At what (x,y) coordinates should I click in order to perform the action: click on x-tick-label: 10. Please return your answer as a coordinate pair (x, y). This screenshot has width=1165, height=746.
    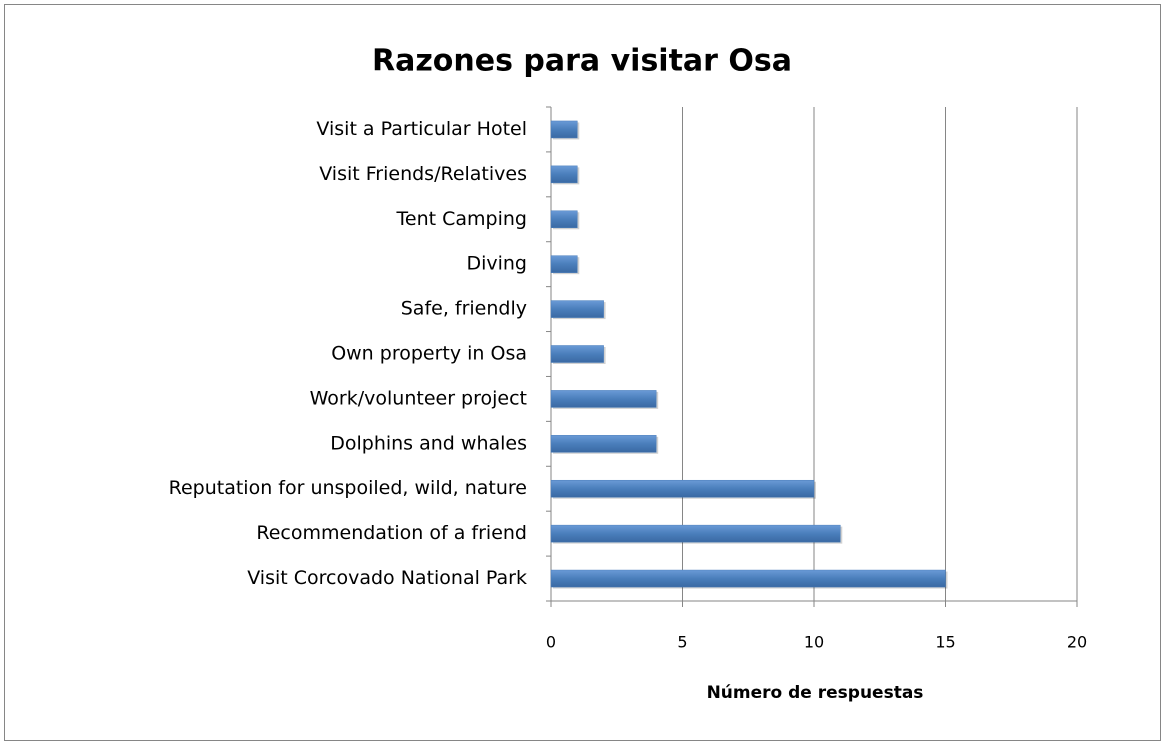
    Looking at the image, I should click on (814, 642).